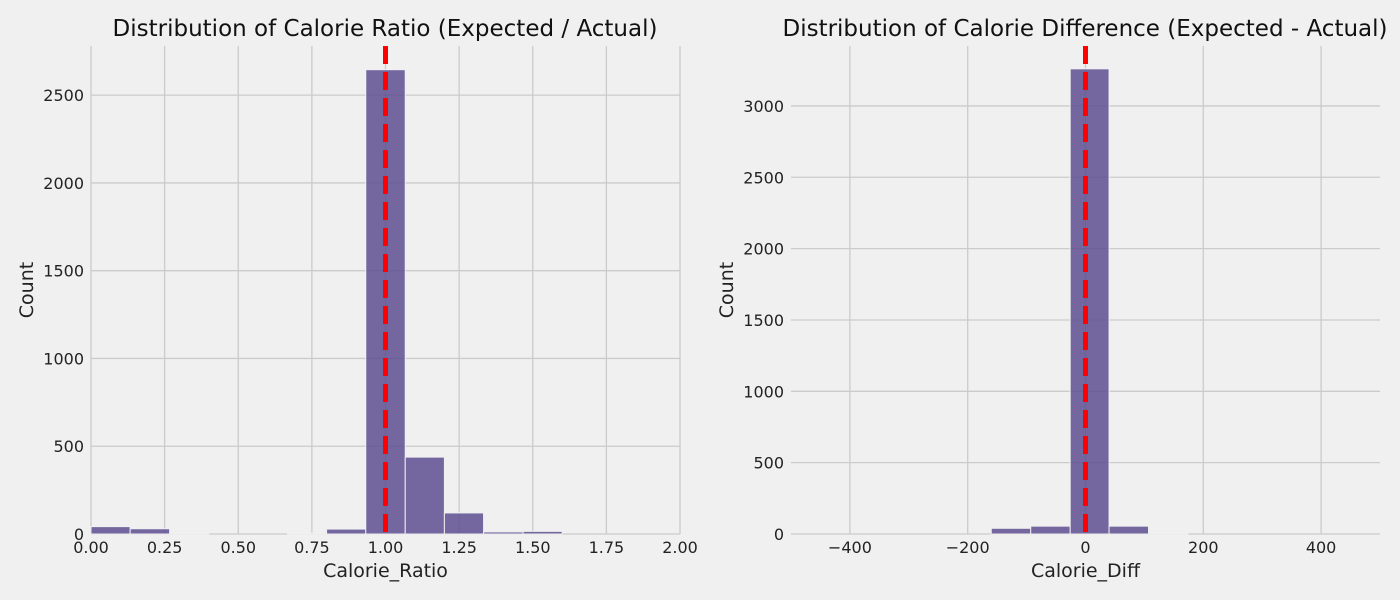 The width and height of the screenshot is (1400, 600). Describe the element at coordinates (91, 547) in the screenshot. I see `x-tick-label: 0.00` at that location.